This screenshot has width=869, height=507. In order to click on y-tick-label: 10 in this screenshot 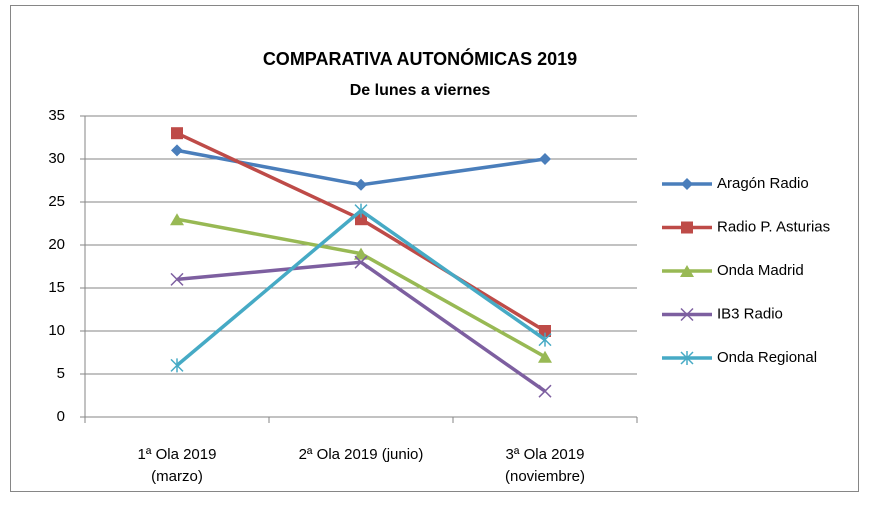, I will do `click(56, 330)`.